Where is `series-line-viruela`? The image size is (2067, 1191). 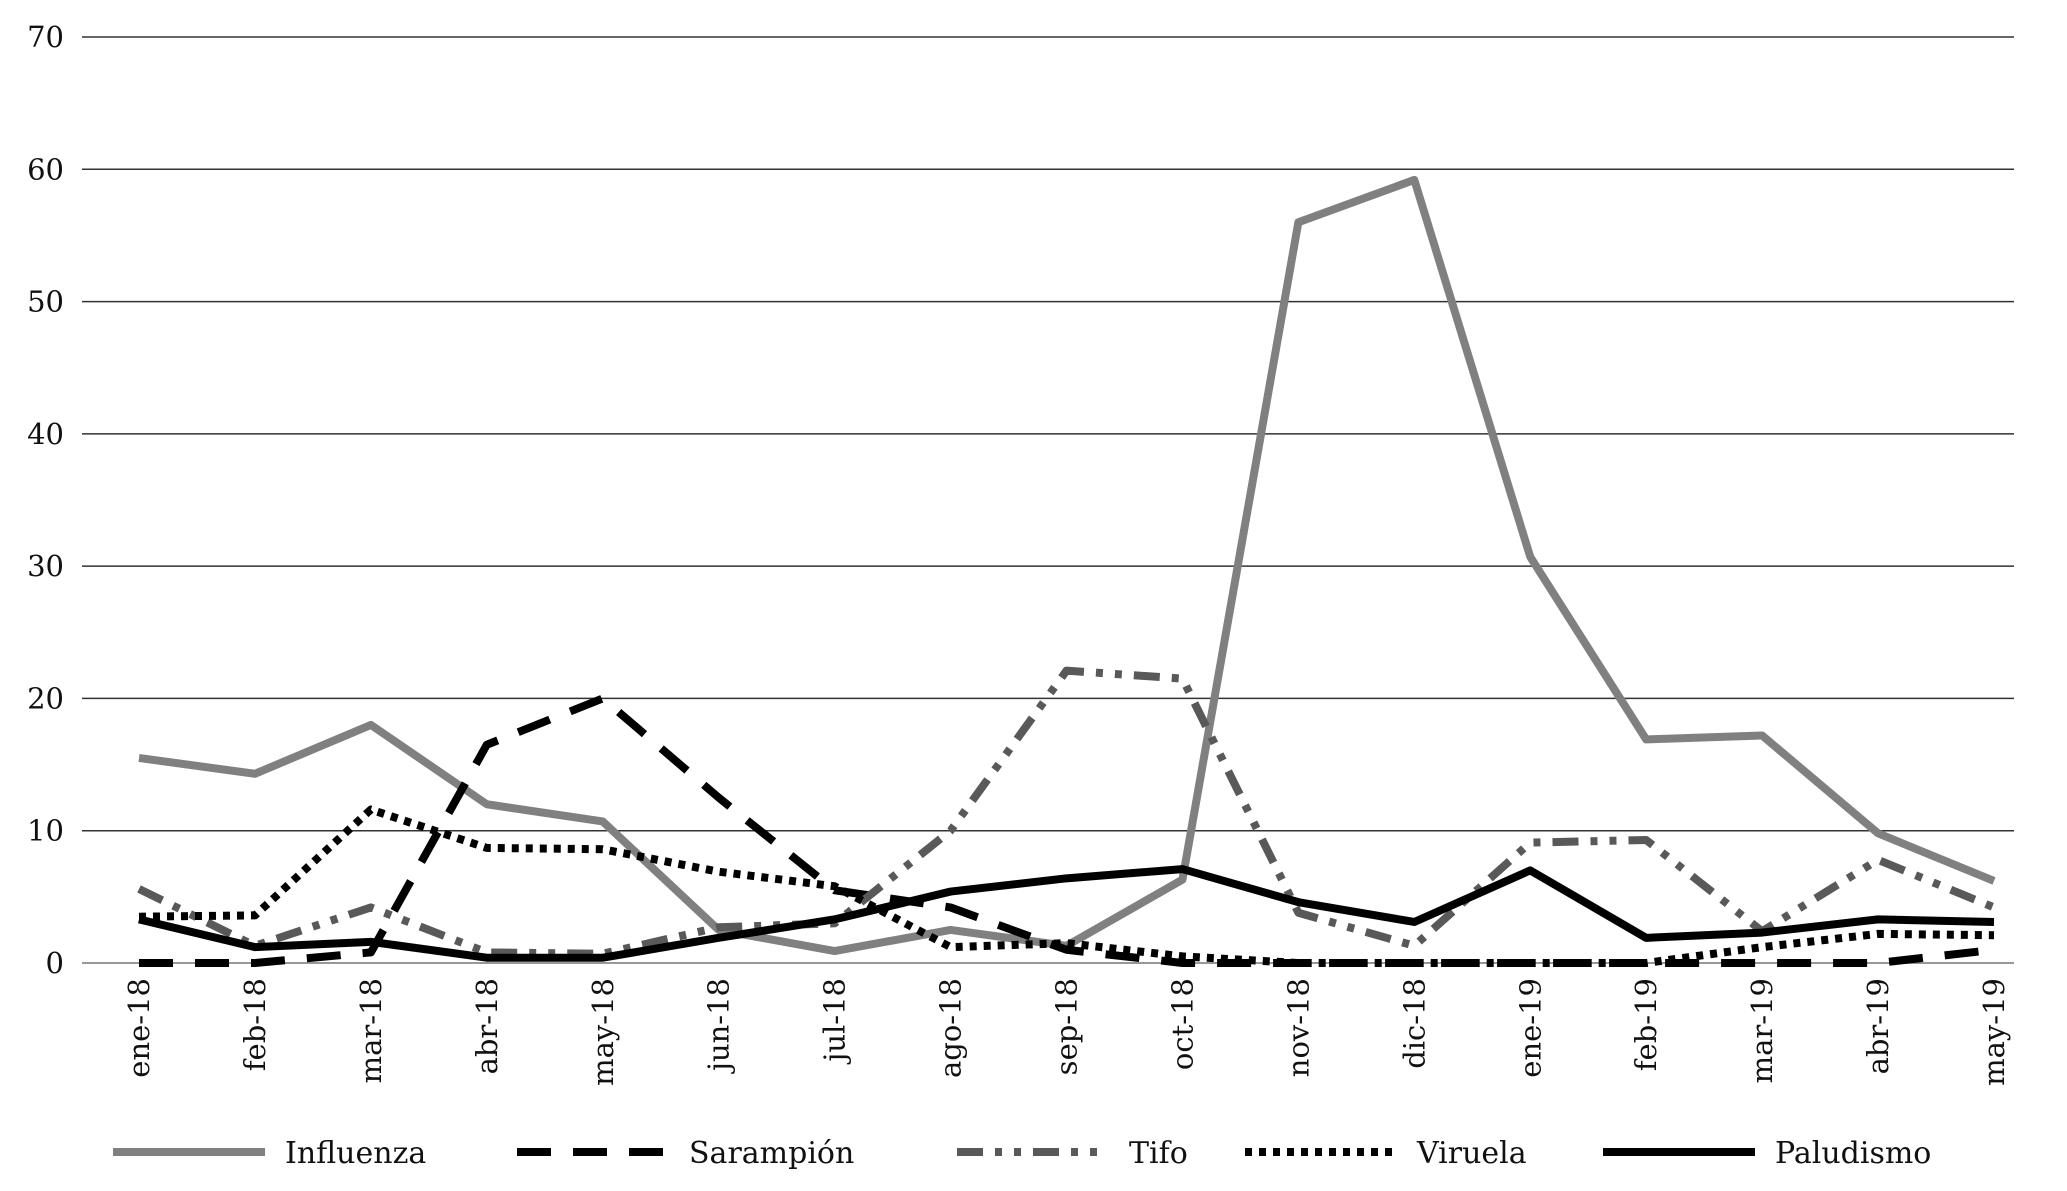
series-line-viruela is located at coordinates (1066, 886).